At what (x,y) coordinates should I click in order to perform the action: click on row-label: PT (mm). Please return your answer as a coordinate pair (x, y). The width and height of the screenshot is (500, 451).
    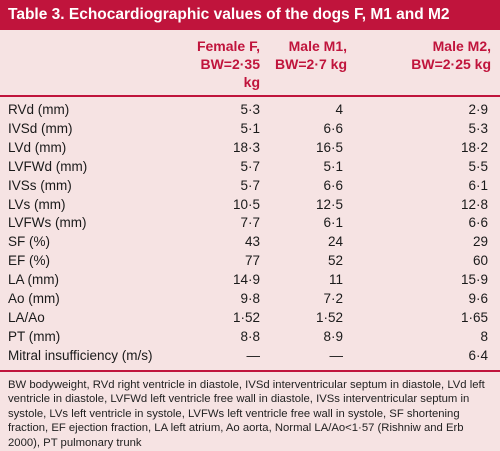
    Looking at the image, I should click on (34, 336).